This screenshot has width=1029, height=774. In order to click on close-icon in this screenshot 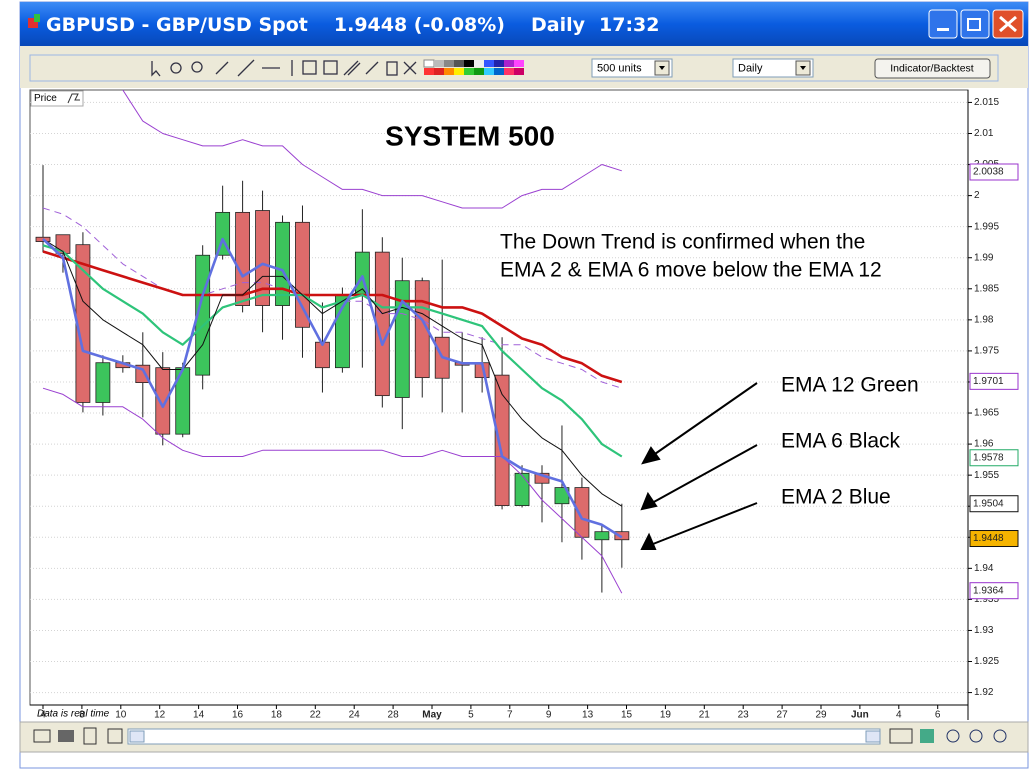, I will do `click(1008, 24)`.